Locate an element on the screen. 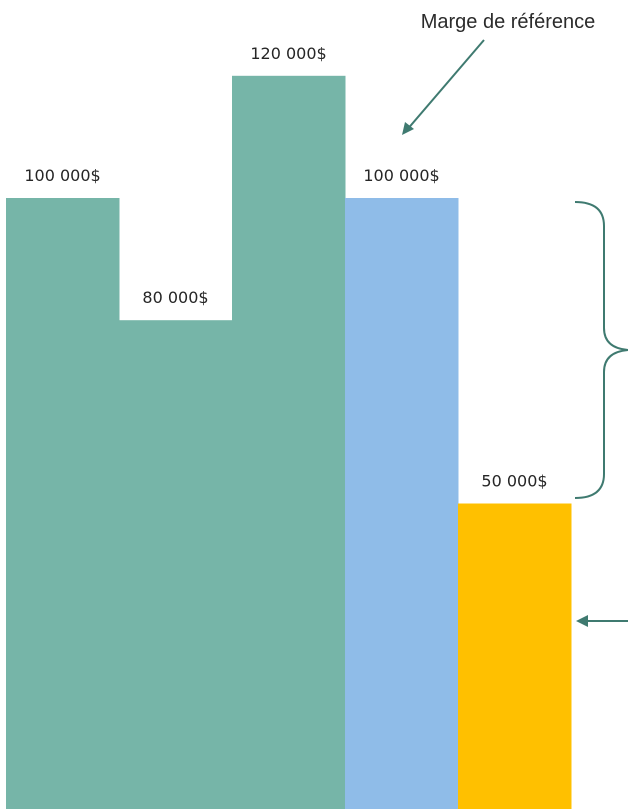 This screenshot has height=809, width=628. small-pointer-arrowhead is located at coordinates (582, 621).